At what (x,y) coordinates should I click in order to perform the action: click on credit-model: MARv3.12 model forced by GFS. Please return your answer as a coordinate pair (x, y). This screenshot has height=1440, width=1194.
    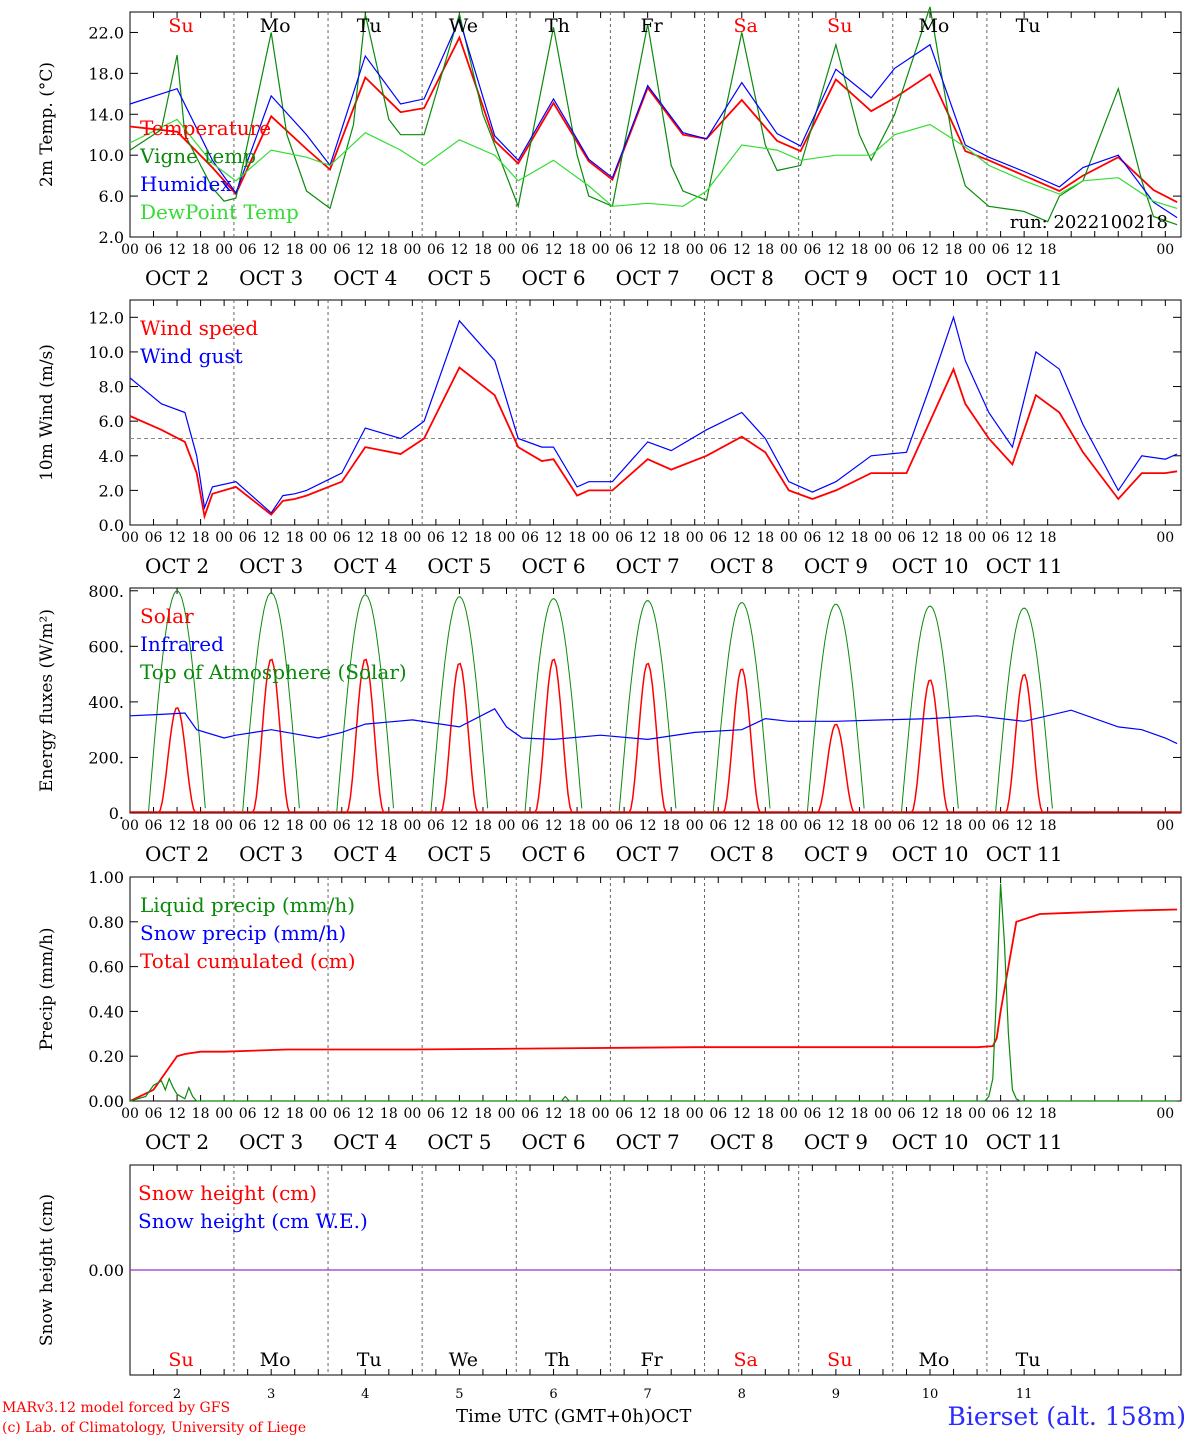
    Looking at the image, I should click on (116, 1408).